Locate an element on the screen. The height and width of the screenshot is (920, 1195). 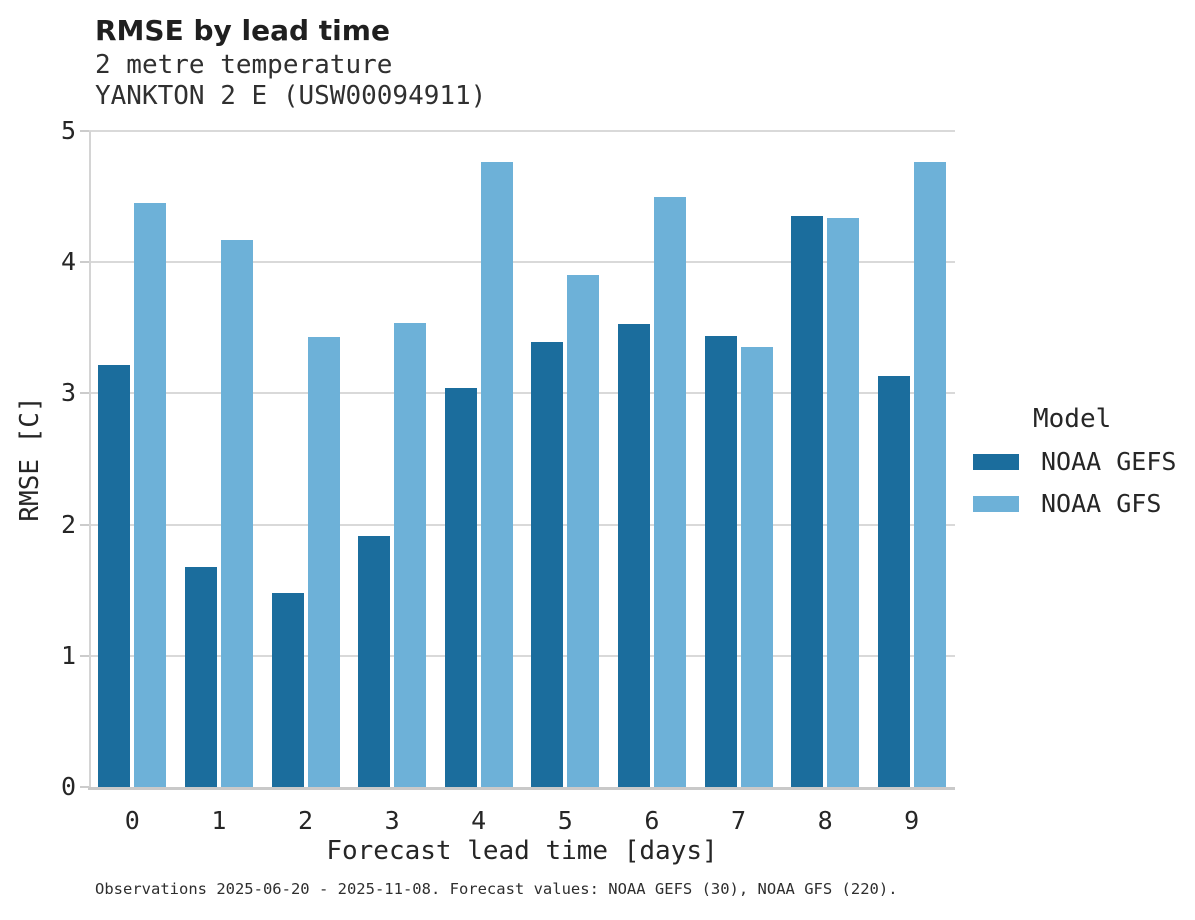
legend: Model NOAA GEFS NOAA GFS is located at coordinates (1074, 461).